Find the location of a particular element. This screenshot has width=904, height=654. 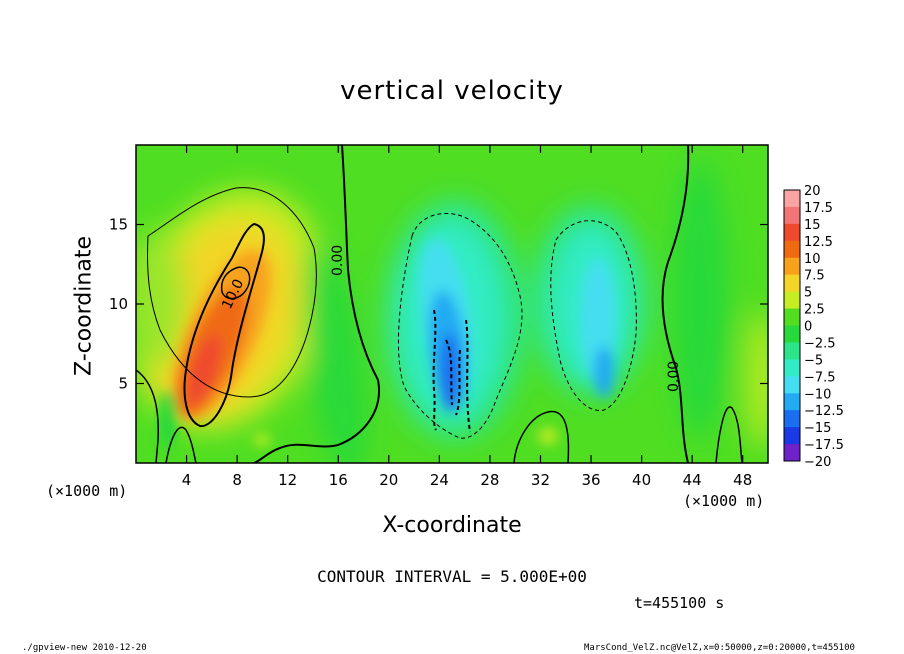

x-unit-right: (×1000 m) is located at coordinates (724, 501).